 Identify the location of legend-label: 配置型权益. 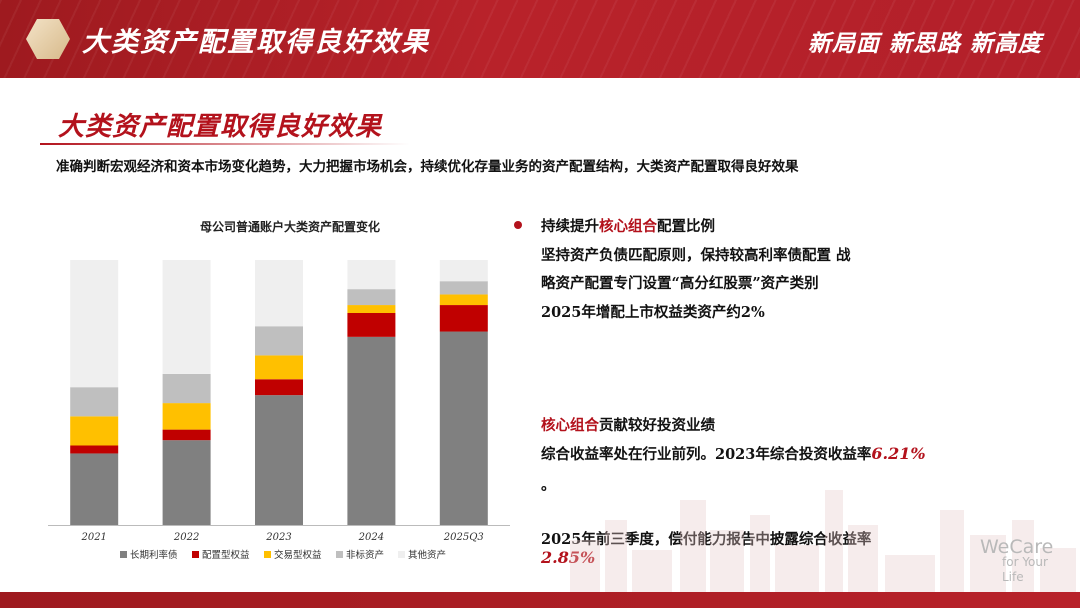
(226, 555).